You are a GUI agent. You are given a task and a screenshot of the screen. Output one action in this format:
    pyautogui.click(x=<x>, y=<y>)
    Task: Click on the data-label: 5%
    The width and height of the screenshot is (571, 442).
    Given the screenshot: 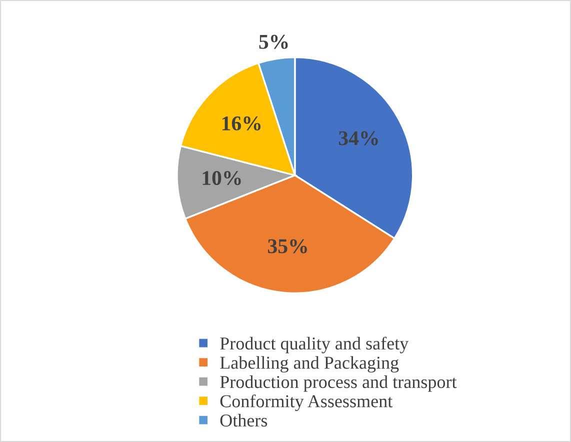 What is the action you would take?
    pyautogui.click(x=273, y=41)
    